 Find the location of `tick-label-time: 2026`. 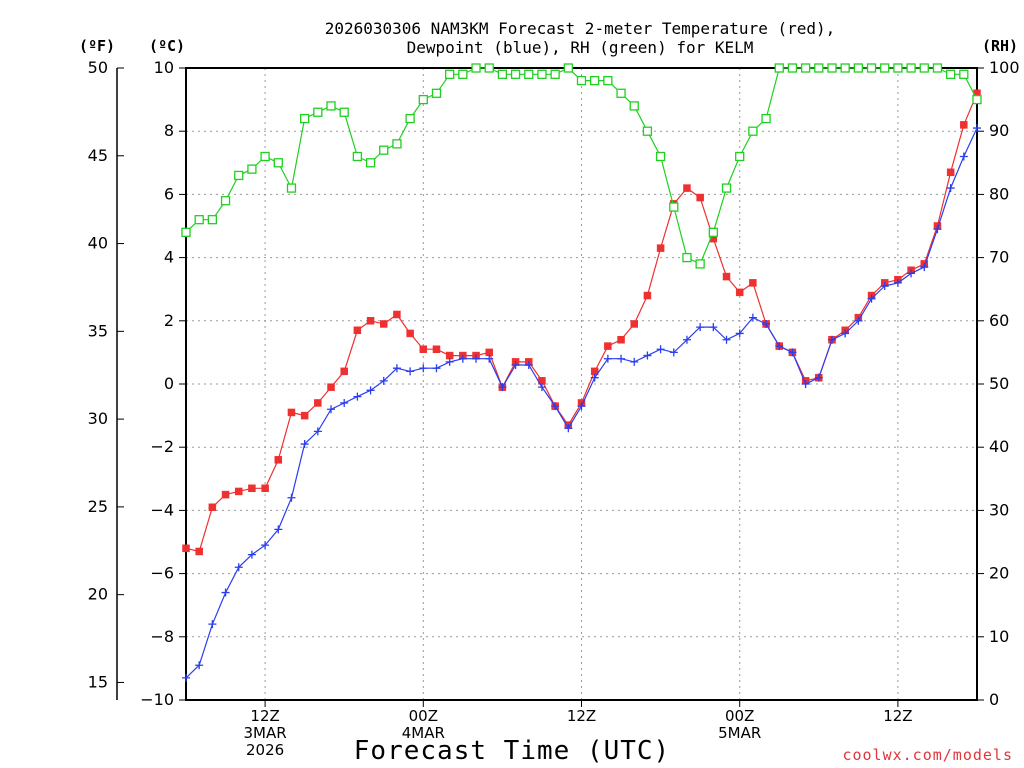

tick-label-time: 2026 is located at coordinates (265, 750).